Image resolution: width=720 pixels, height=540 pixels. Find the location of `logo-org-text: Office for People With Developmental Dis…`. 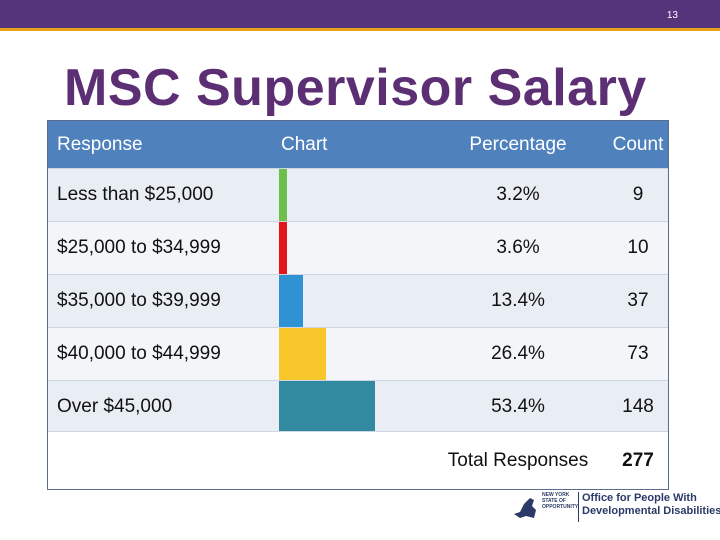

logo-org-text: Office for People With Developmental Dis… is located at coordinates (651, 505).